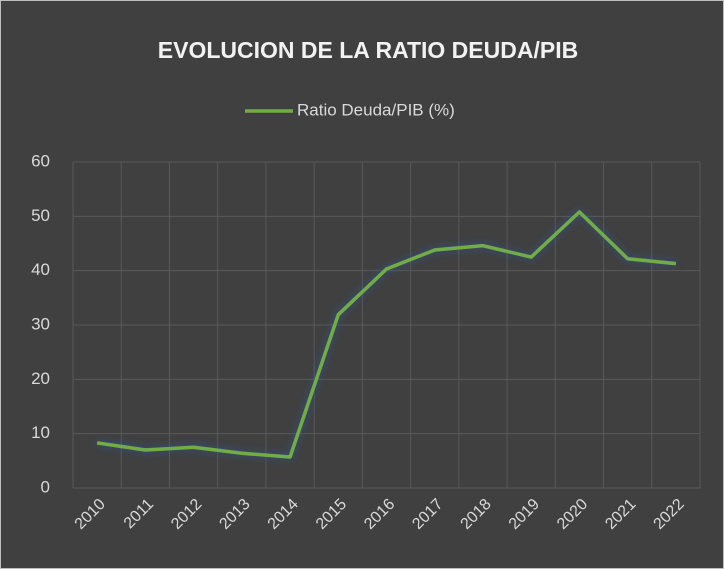 This screenshot has width=724, height=569. I want to click on legend-label: Ratio Deuda/PIB (%), so click(376, 109).